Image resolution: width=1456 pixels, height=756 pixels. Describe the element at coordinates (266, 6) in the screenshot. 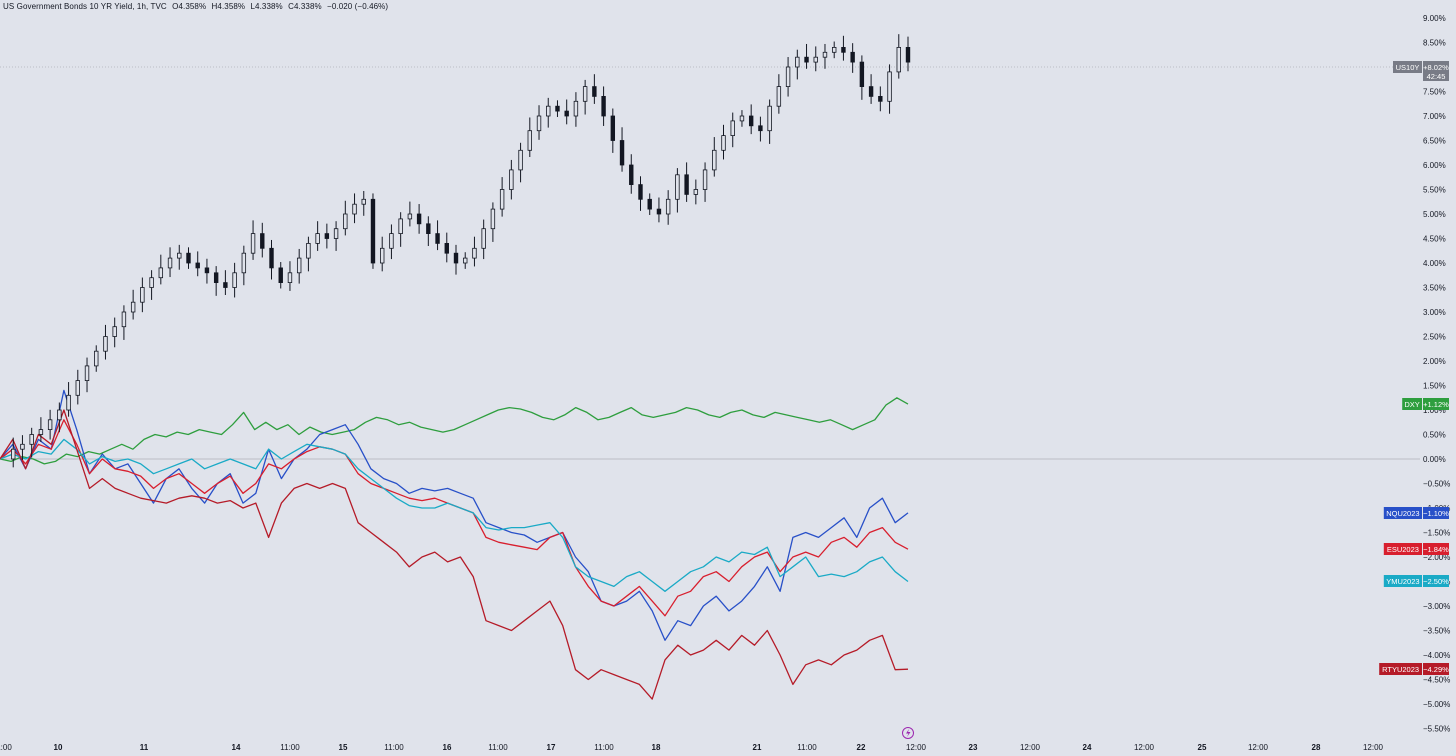

I see `low-value: L4.338%` at that location.